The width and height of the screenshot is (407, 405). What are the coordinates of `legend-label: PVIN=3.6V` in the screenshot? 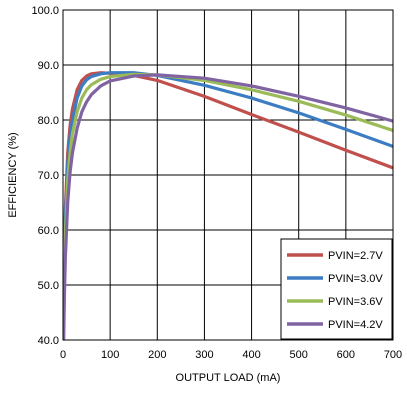 It's located at (355, 302).